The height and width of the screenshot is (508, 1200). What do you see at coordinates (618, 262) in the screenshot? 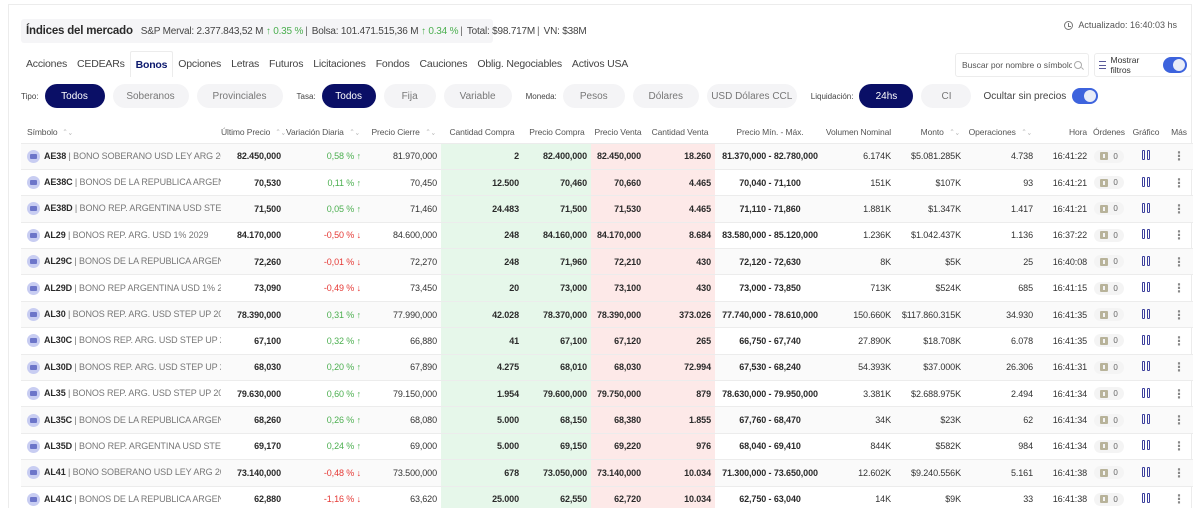
I see `sell-price: 72,210` at bounding box center [618, 262].